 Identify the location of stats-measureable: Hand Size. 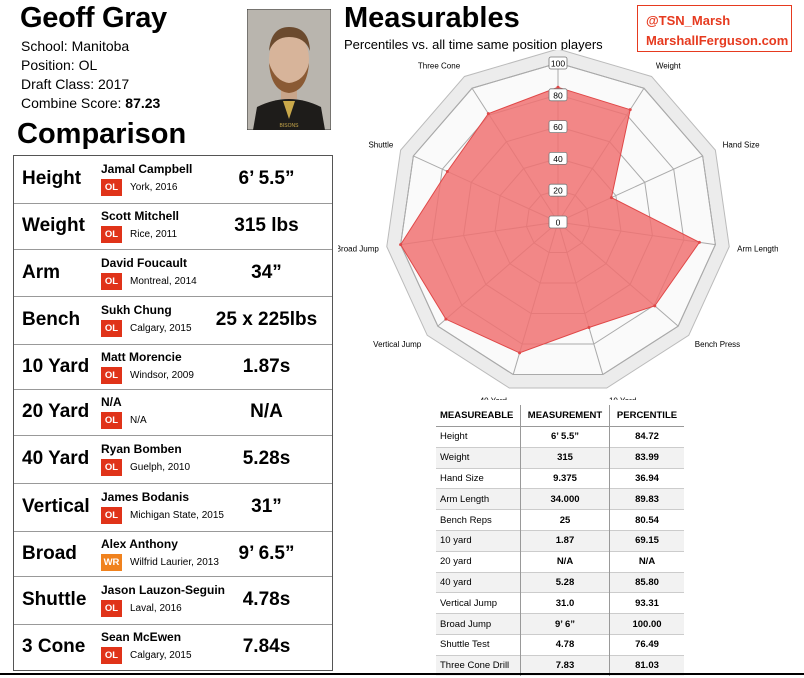
(478, 478).